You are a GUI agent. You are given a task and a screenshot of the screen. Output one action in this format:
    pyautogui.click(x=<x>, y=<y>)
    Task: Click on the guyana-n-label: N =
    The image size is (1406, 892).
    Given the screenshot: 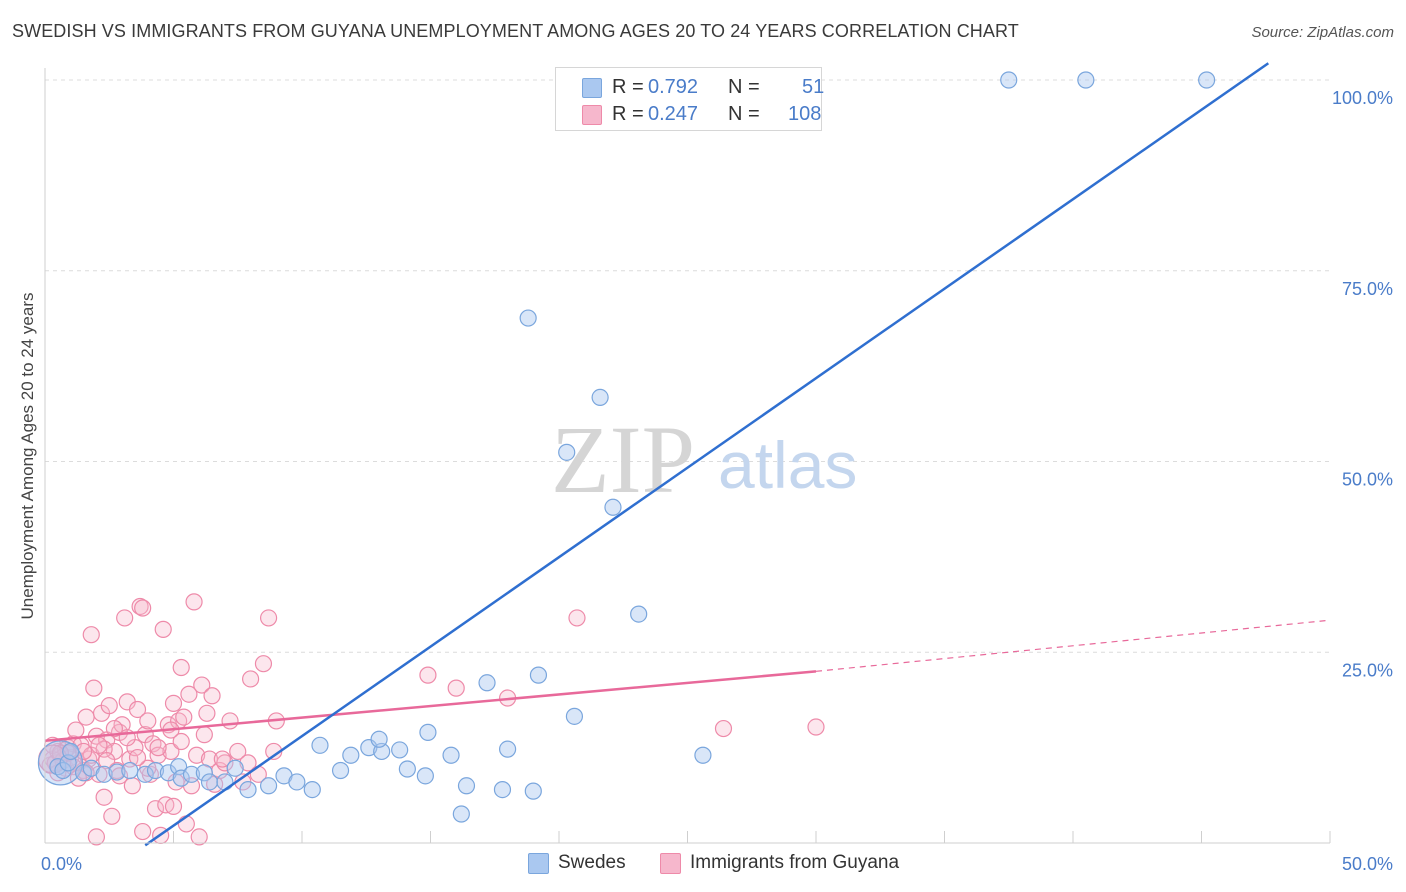 What is the action you would take?
    pyautogui.click(x=744, y=114)
    